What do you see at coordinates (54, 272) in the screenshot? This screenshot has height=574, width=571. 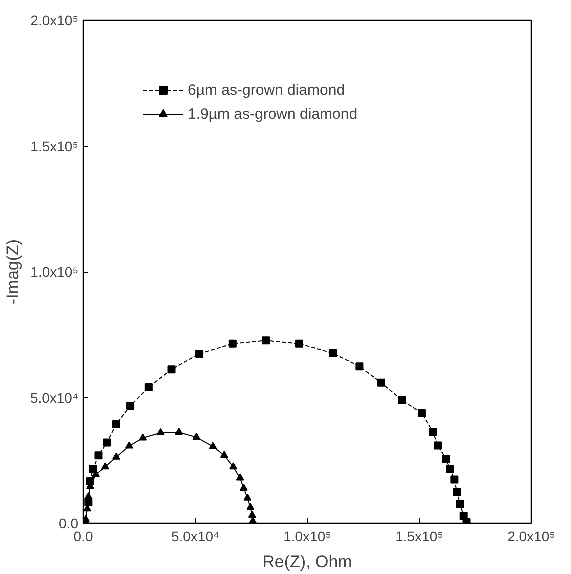 I see `y-tick-label: 1.0x10⁵` at bounding box center [54, 272].